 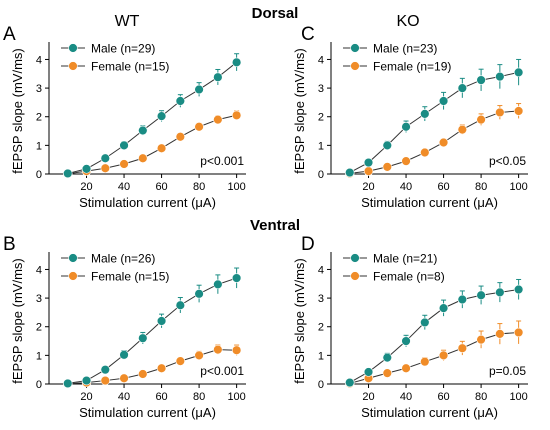 What do you see at coordinates (275, 225) in the screenshot?
I see `header-ventral: Ventral` at bounding box center [275, 225].